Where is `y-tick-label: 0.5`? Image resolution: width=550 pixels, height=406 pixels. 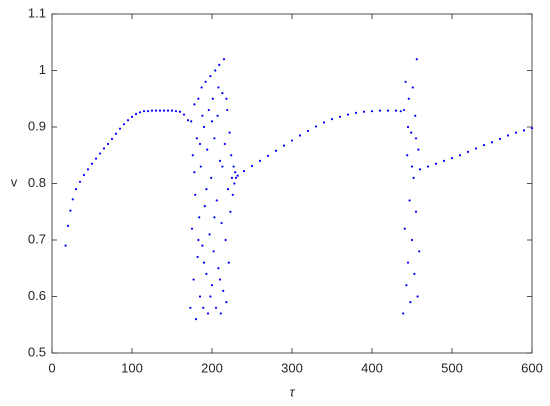
y-tick-label: 0.5 is located at coordinates (37, 351).